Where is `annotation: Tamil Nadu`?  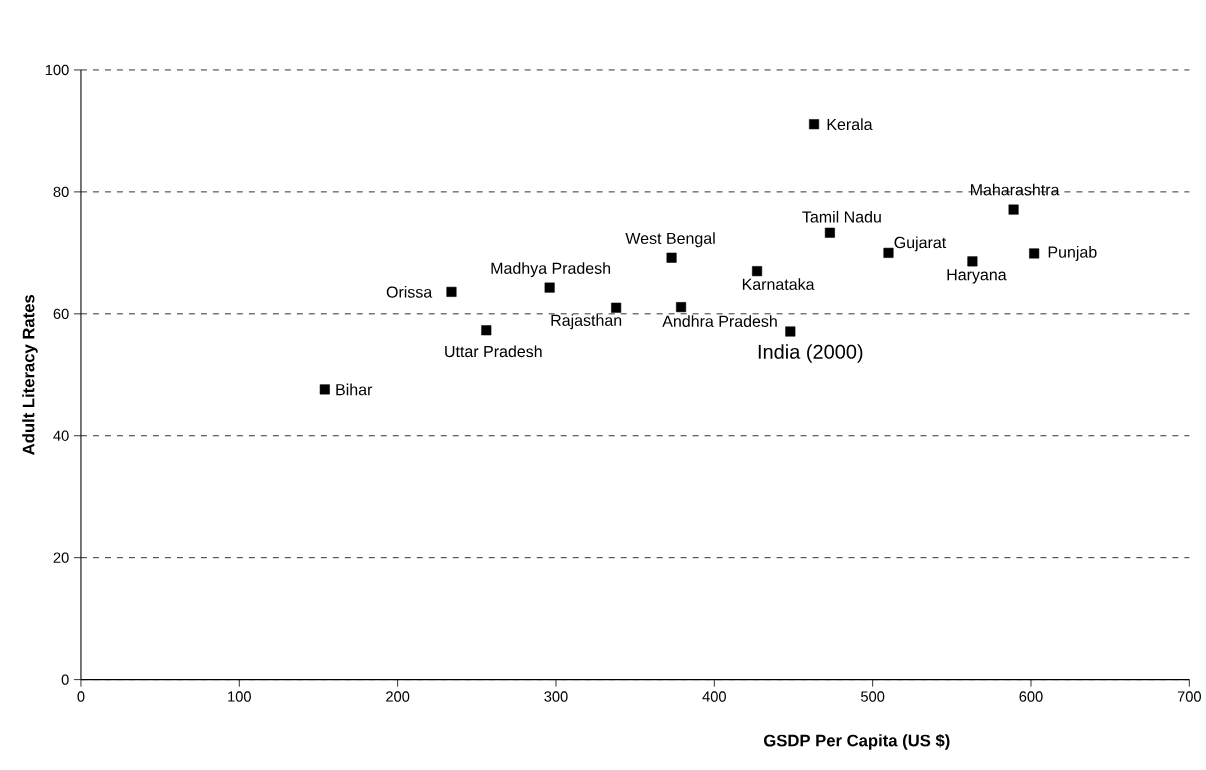
annotation: Tamil Nadu is located at coordinates (841, 217).